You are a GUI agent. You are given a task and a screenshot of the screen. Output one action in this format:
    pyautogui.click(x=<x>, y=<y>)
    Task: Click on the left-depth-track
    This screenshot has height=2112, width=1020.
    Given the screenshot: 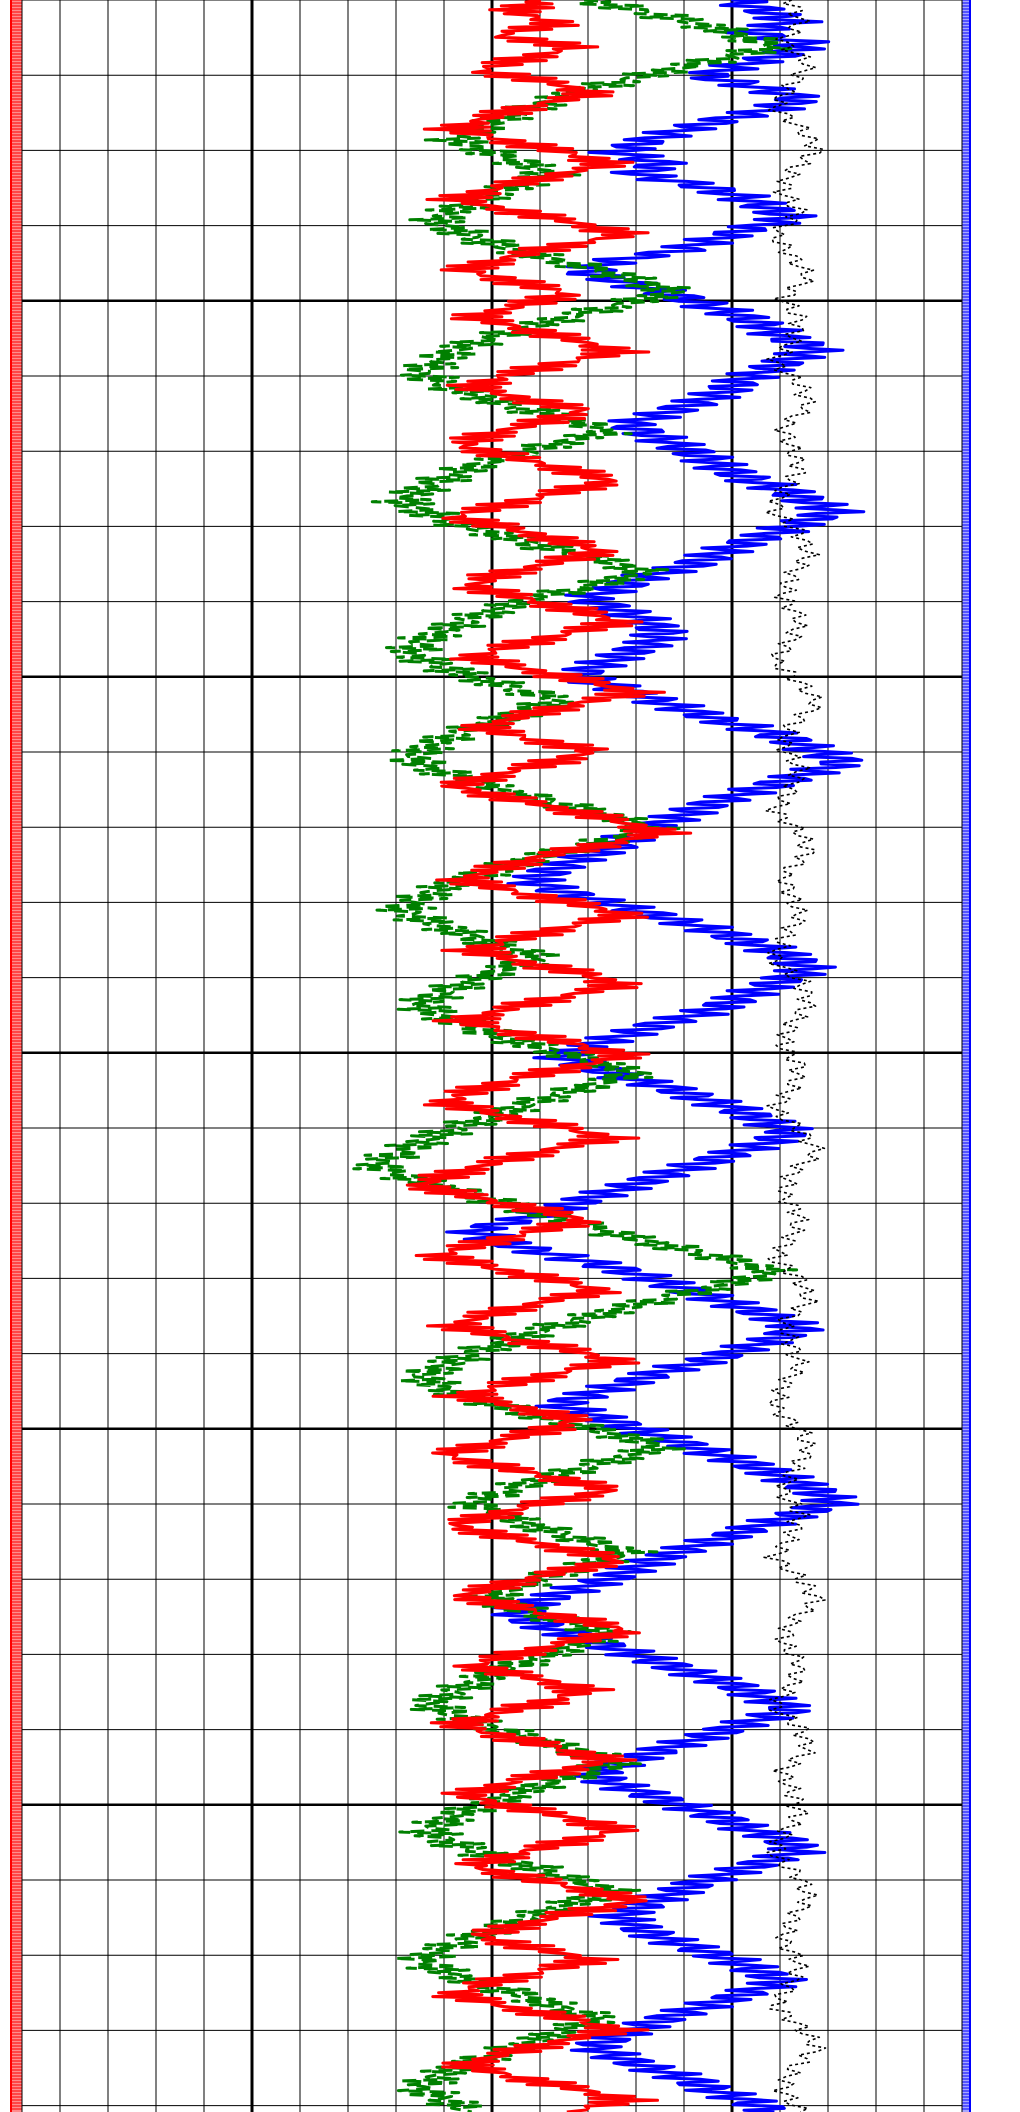 What is the action you would take?
    pyautogui.click(x=16, y=1056)
    